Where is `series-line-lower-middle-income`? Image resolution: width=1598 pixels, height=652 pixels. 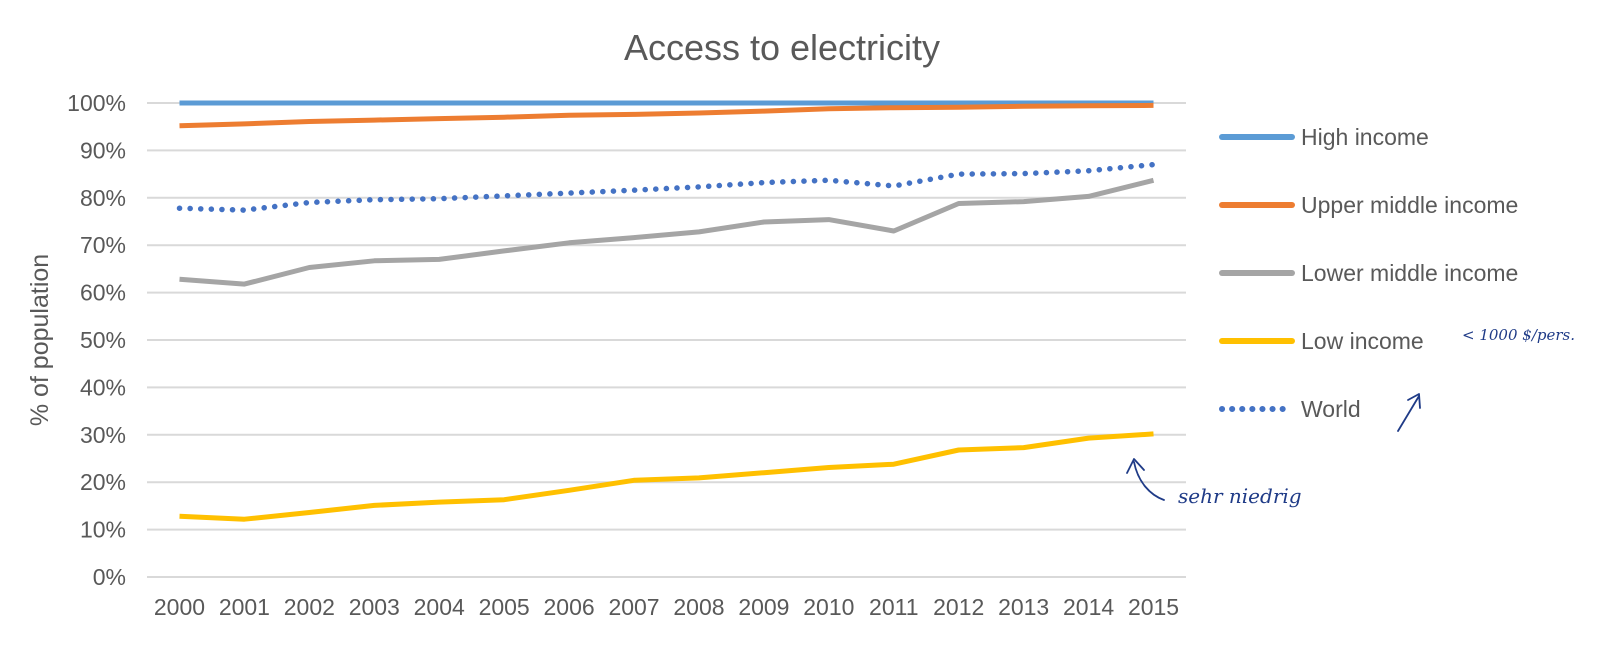
series-line-lower-middle-income is located at coordinates (667, 232).